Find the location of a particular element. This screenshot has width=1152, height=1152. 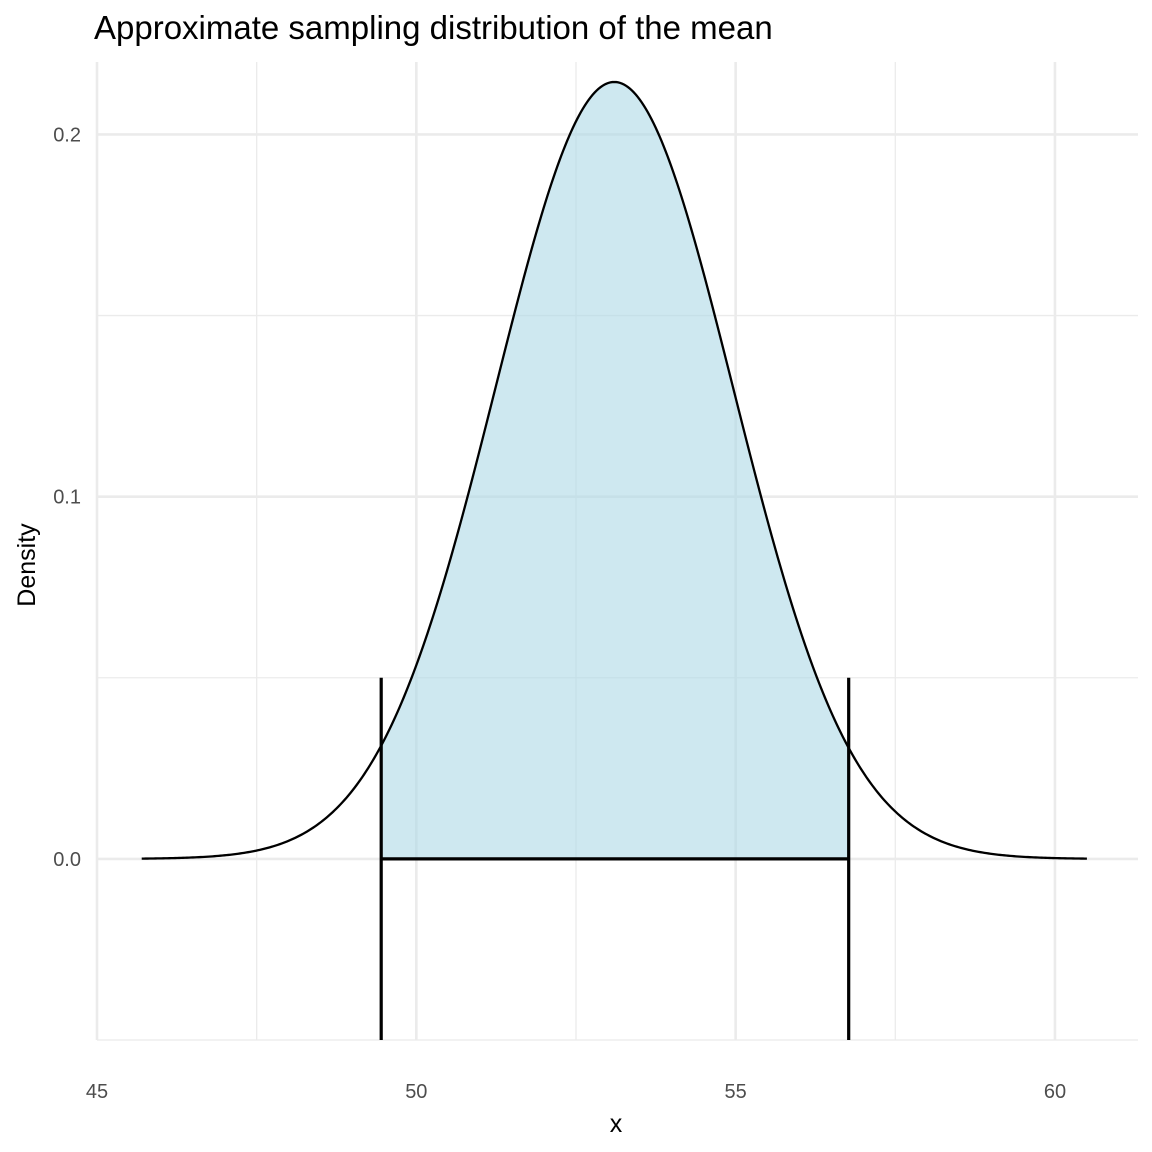

y-tick-label-1: 0.1 is located at coordinates (67, 498).